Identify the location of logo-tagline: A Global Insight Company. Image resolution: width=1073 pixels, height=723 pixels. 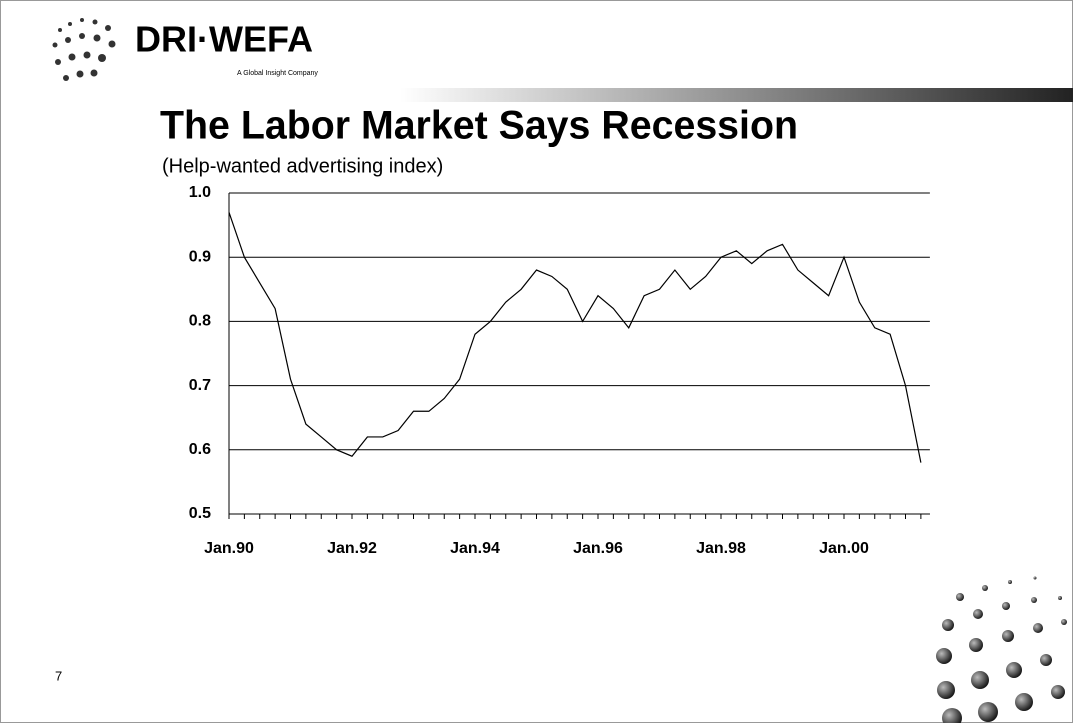
(277, 73).